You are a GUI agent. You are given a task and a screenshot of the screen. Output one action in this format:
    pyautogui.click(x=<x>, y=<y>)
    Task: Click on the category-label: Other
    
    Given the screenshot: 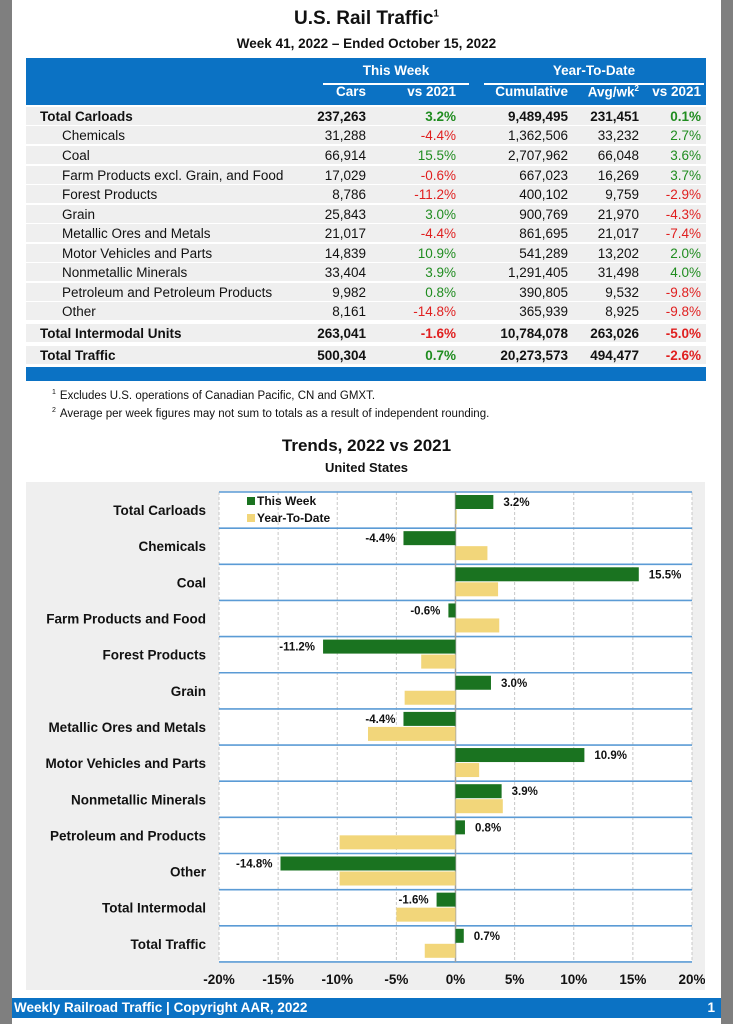 What is the action you would take?
    pyautogui.click(x=188, y=872)
    